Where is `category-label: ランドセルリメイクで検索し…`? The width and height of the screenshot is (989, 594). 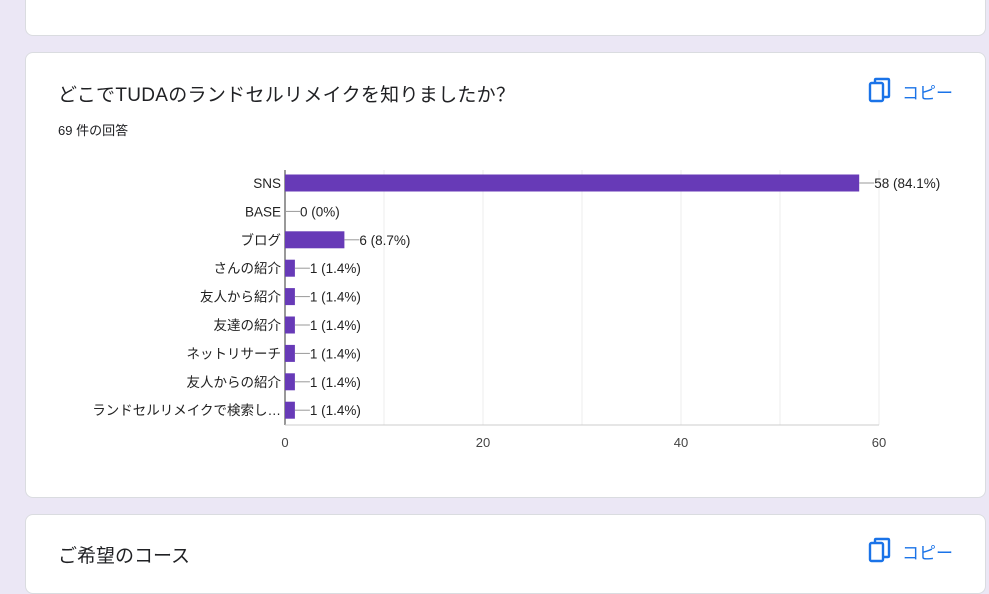 category-label: ランドセルリメイクで検索し… is located at coordinates (186, 410).